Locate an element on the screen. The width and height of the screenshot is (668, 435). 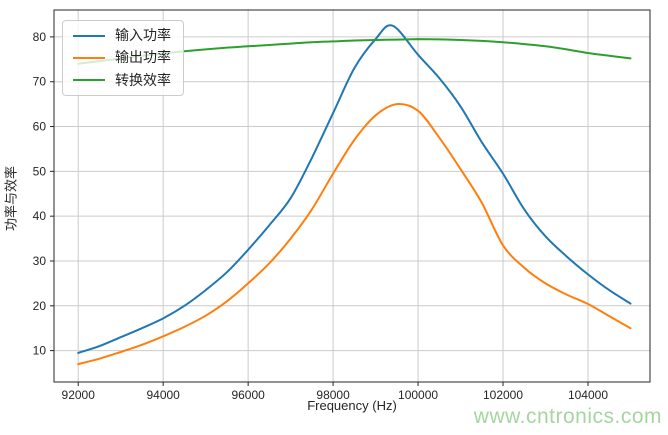
x-tick-label: 104000 is located at coordinates (588, 395).